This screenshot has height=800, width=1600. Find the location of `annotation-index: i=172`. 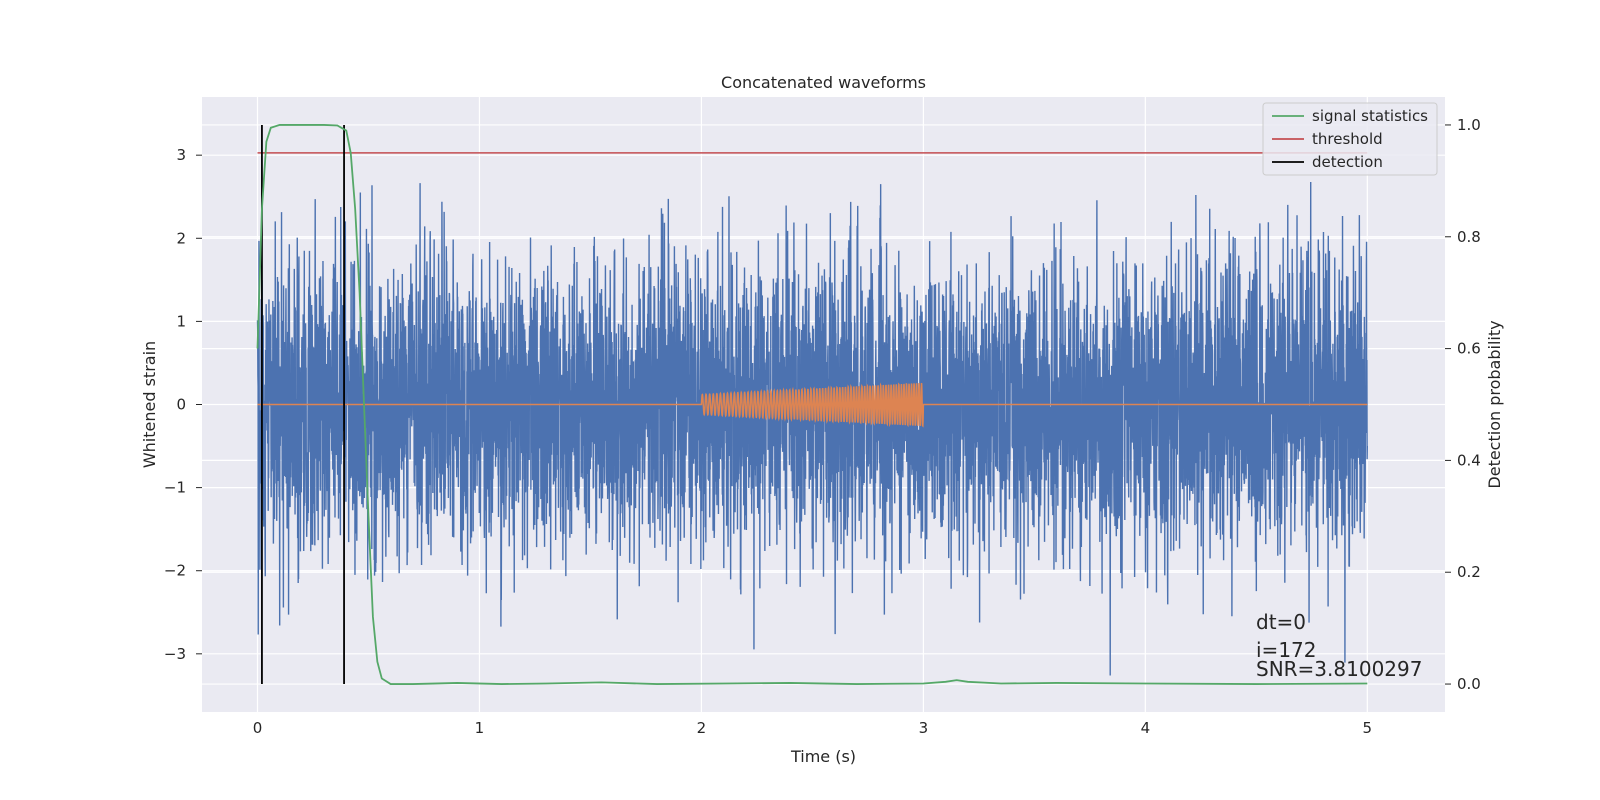

annotation-index: i=172 is located at coordinates (1286, 650).